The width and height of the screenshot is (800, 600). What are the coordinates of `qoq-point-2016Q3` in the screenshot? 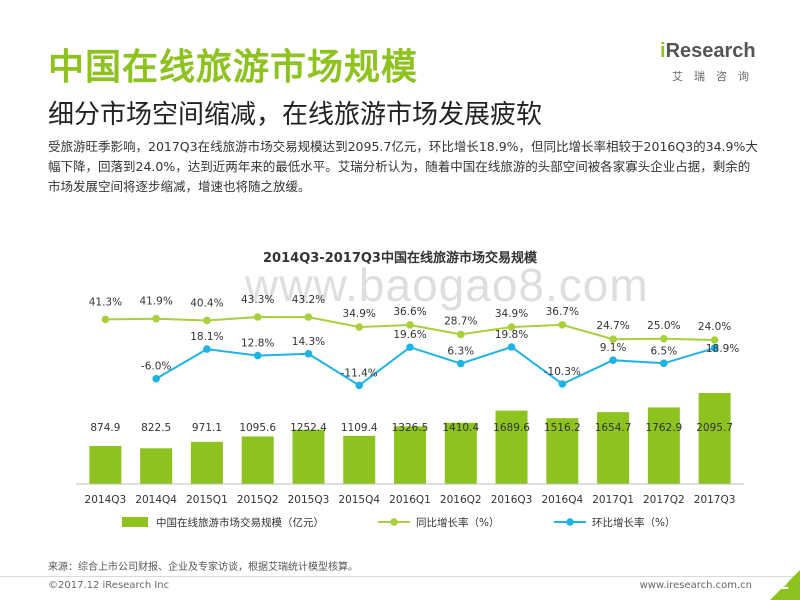 It's located at (511, 347).